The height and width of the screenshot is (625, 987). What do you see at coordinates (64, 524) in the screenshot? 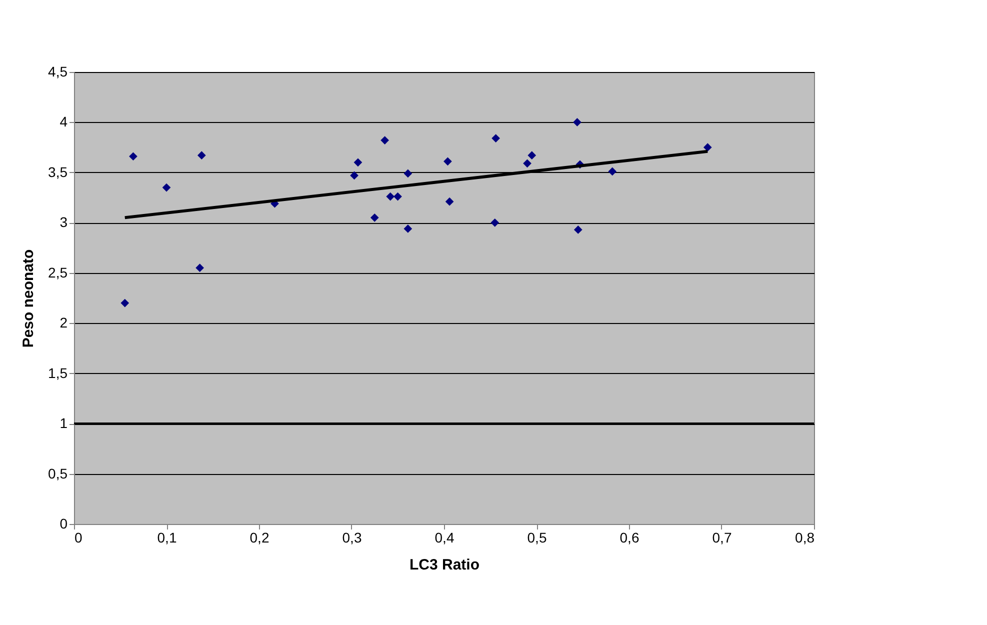
I see `y-tick-label: 0` at bounding box center [64, 524].